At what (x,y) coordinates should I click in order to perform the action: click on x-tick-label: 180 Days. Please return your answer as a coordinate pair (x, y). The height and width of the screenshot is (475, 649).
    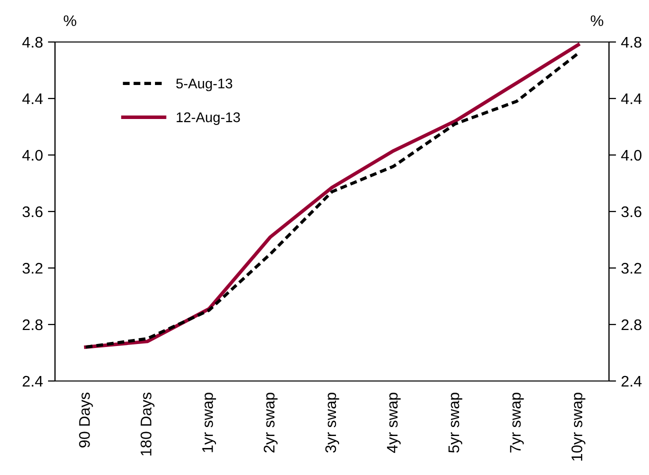
    Looking at the image, I should click on (147, 424).